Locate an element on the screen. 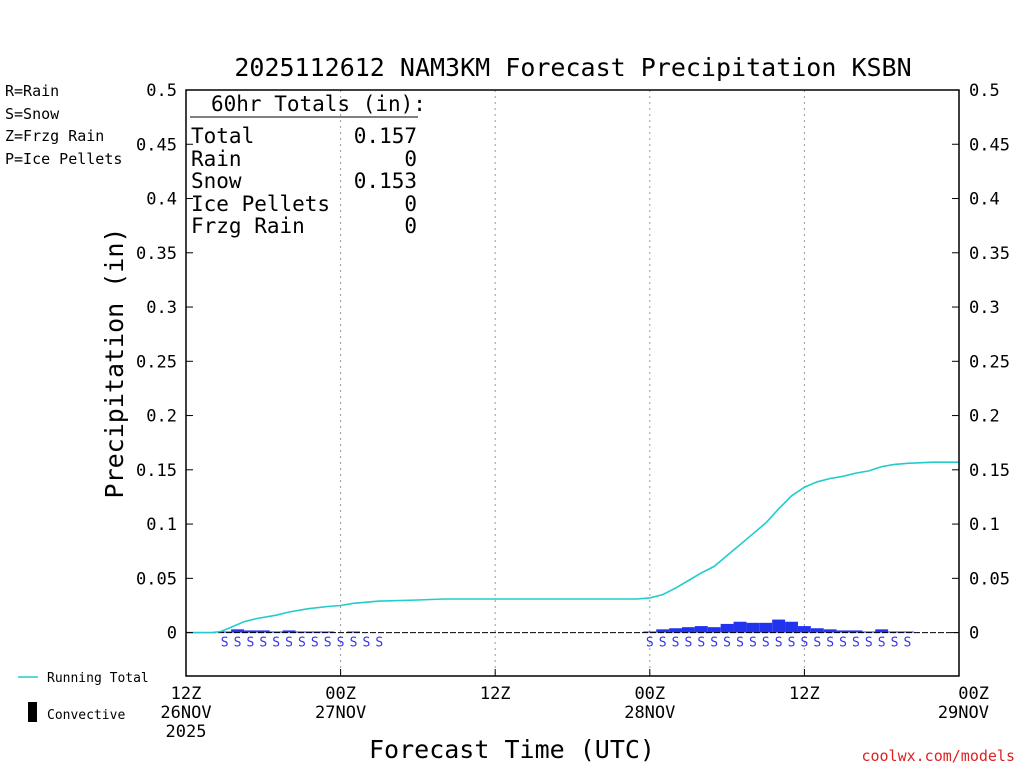  running-total-legend-label: Running Total is located at coordinates (98, 678).